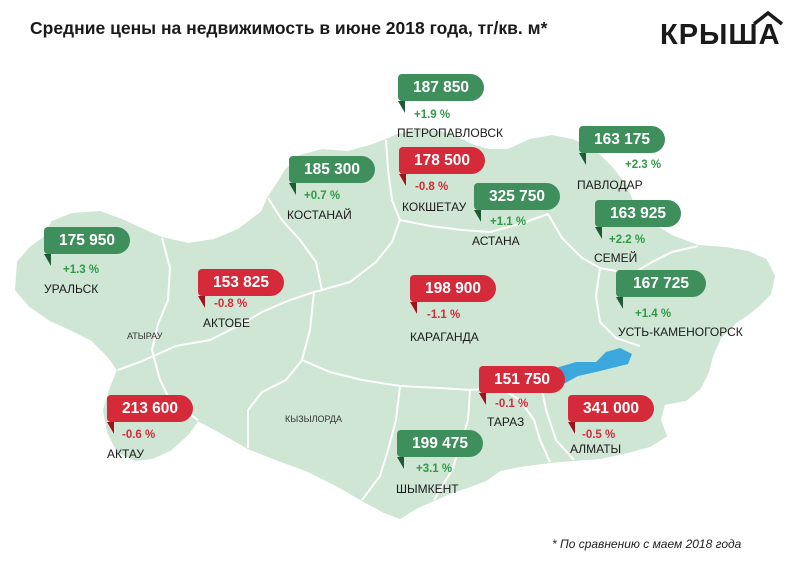  I want to click on price-tag-kokshetau: 178 500, so click(442, 166).